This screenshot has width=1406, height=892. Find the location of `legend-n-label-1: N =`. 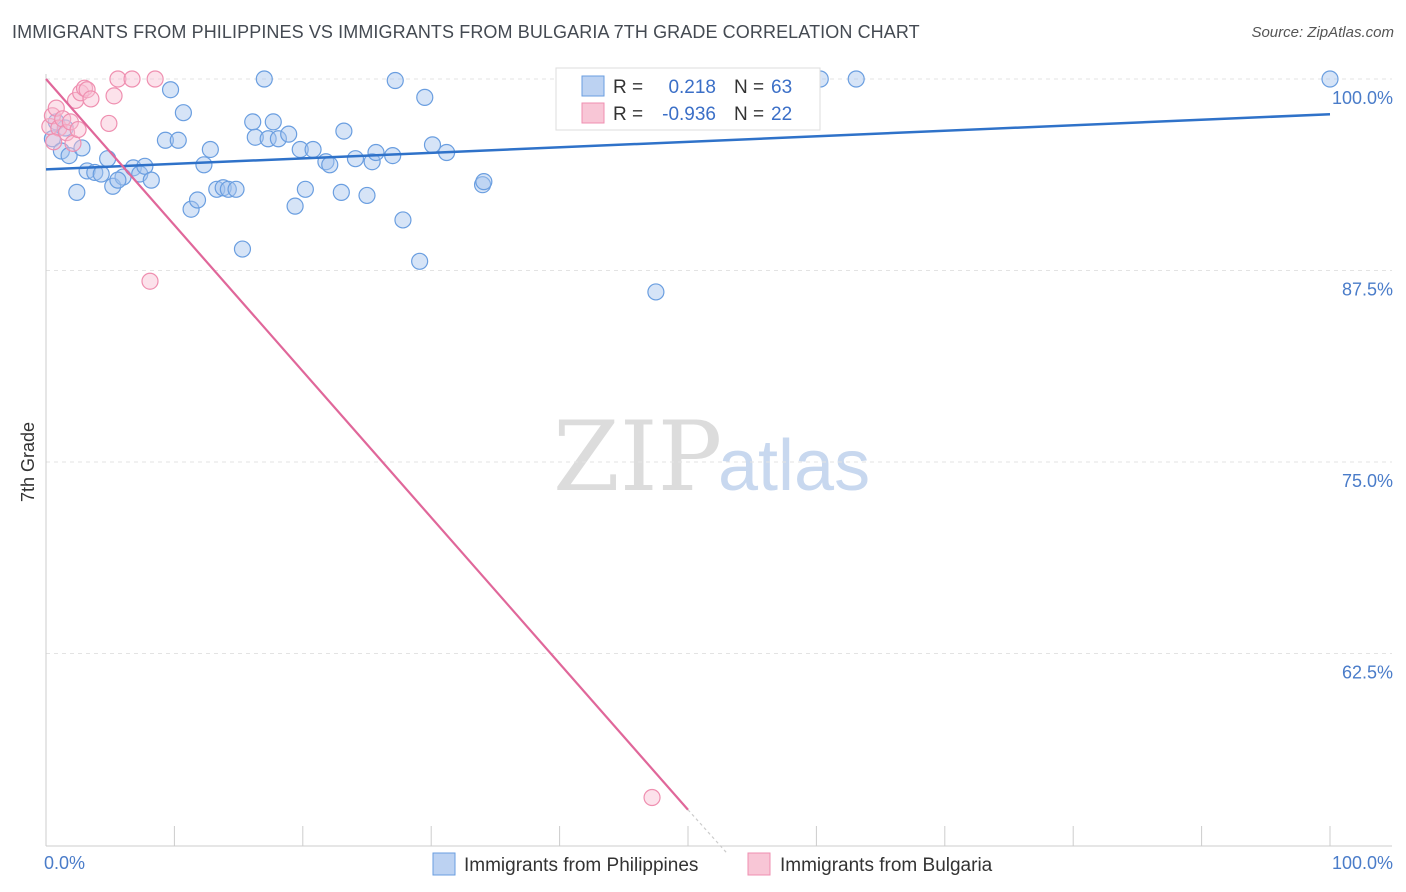

legend-n-label-1: N = is located at coordinates (749, 87).